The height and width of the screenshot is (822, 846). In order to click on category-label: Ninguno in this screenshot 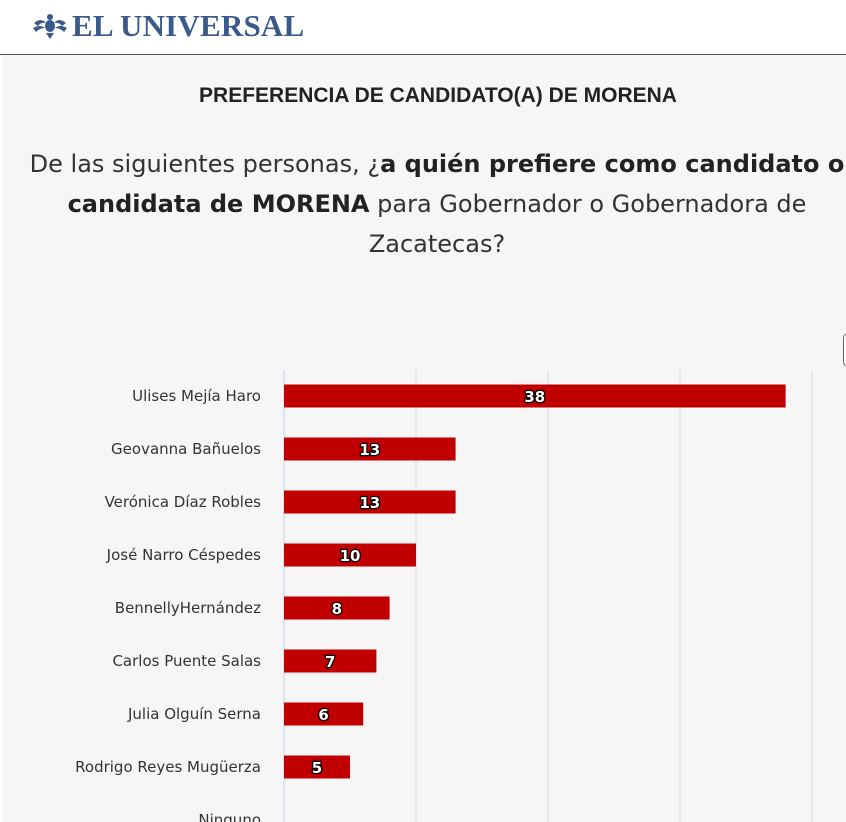, I will do `click(229, 816)`.